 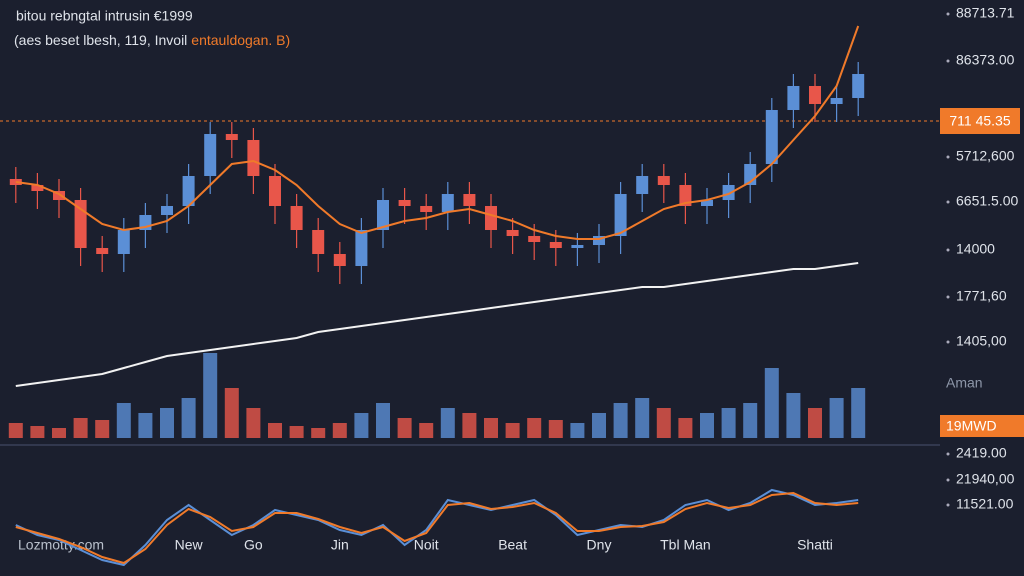 I want to click on oscillator-line, so click(x=437, y=528).